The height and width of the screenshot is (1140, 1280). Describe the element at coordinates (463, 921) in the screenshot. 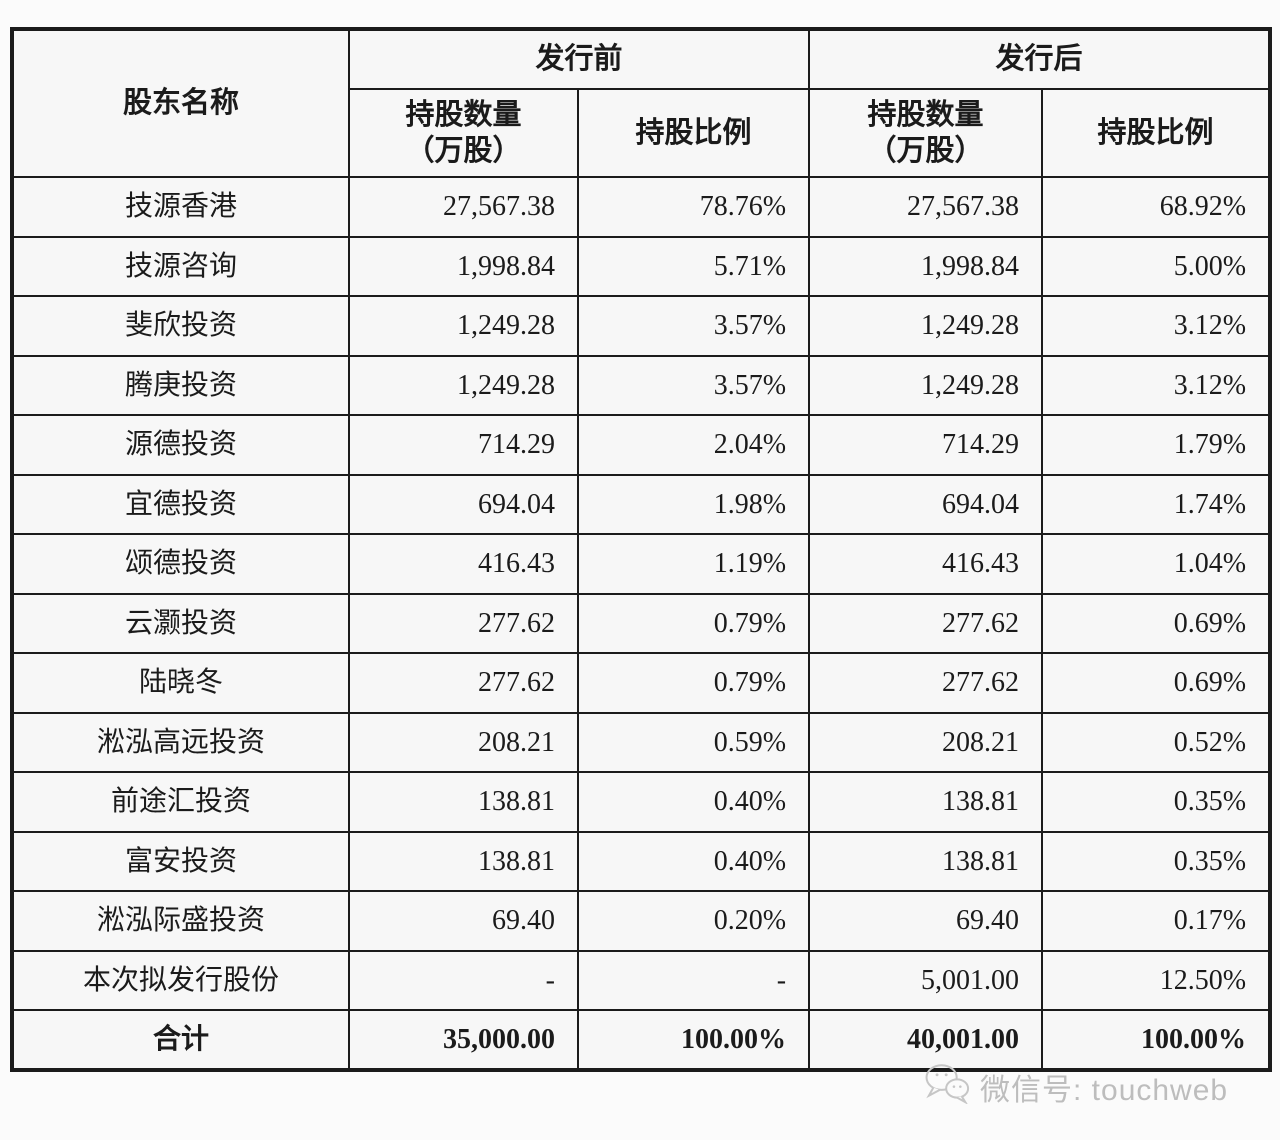

I see `qty-before-value: 69.40` at that location.